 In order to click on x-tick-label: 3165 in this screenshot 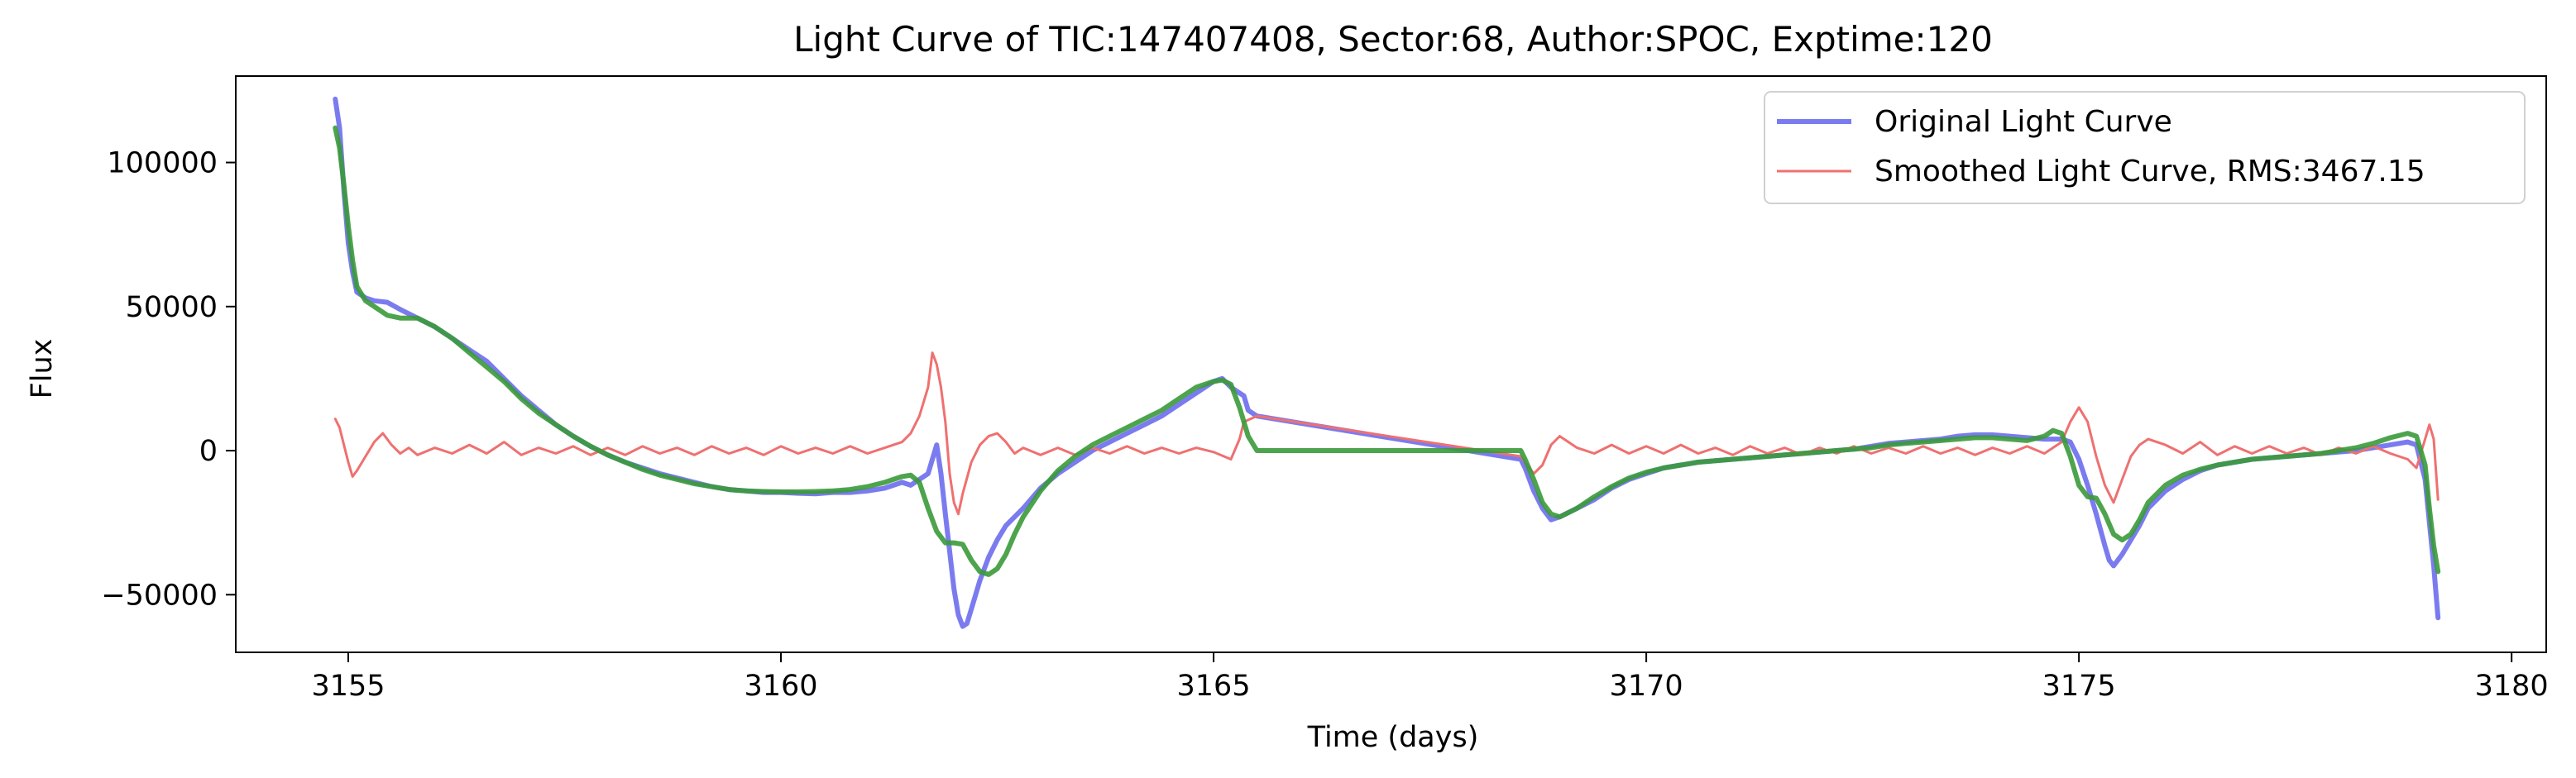, I will do `click(1214, 686)`.